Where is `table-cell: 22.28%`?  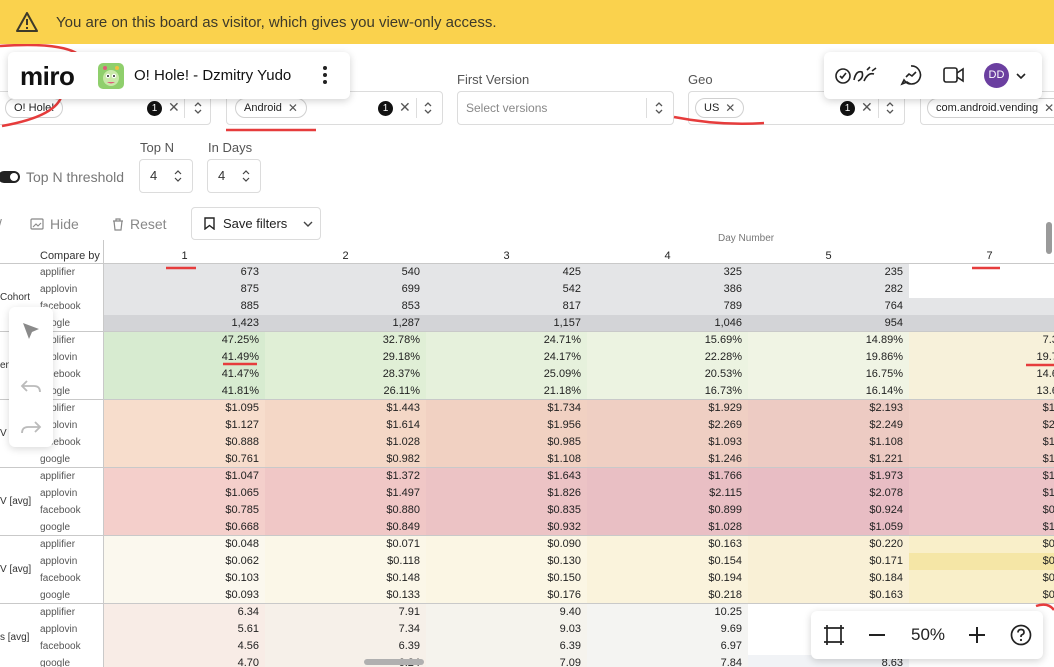 table-cell: 22.28% is located at coordinates (667, 357).